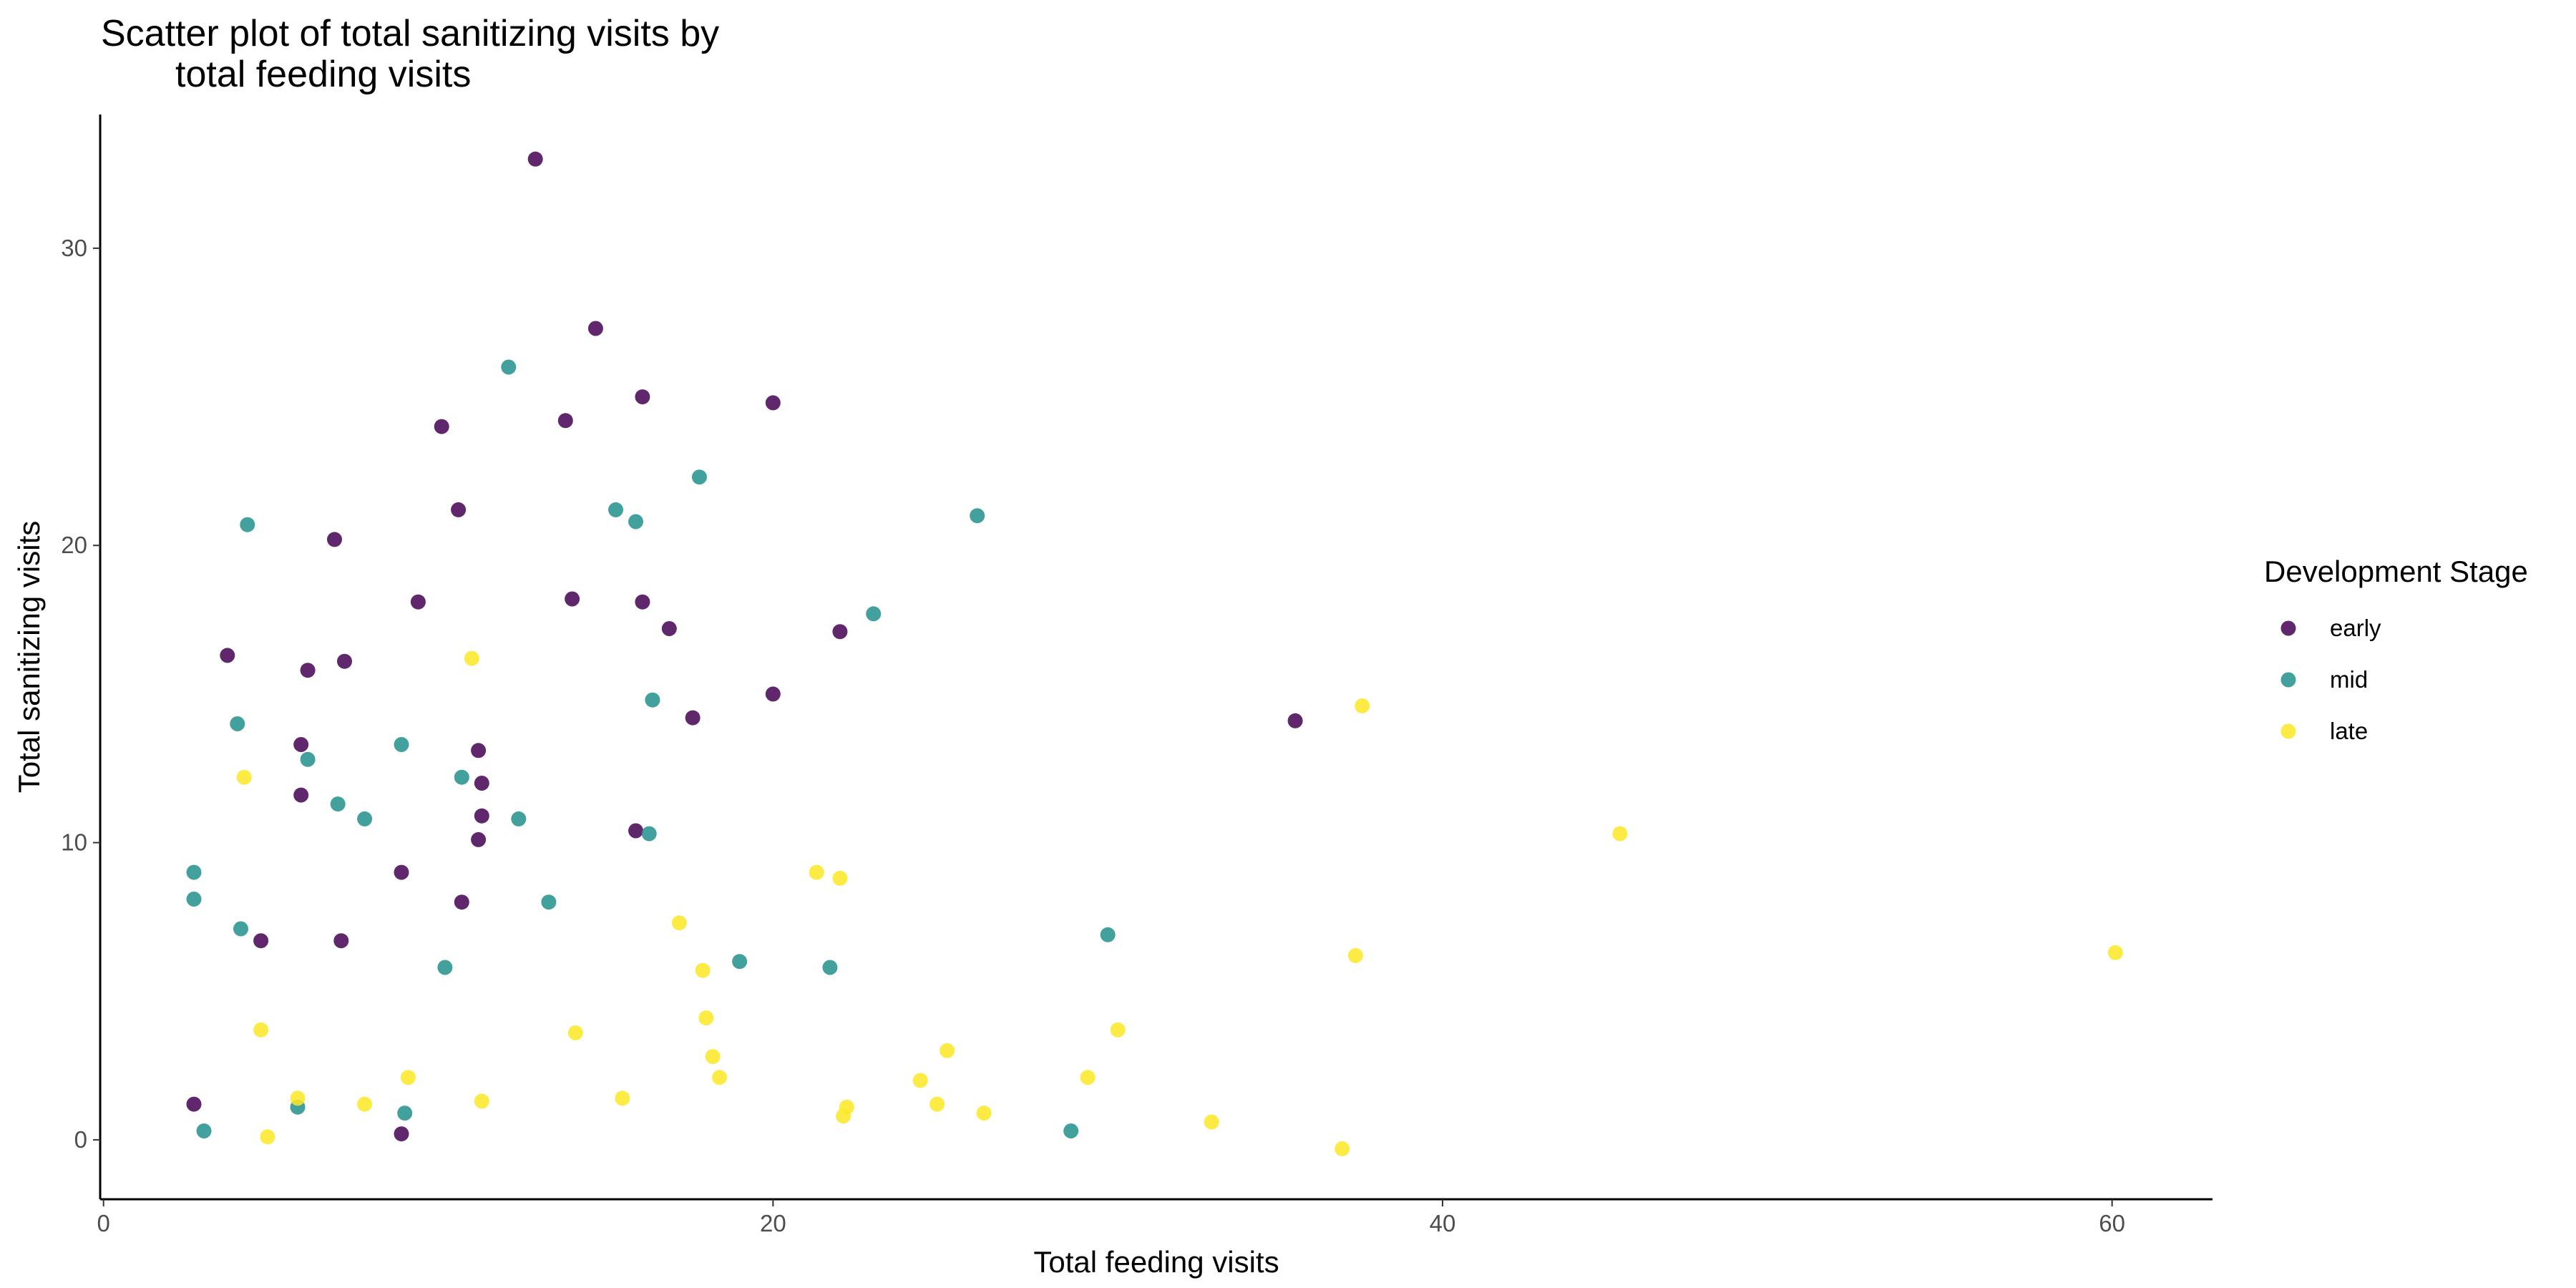  What do you see at coordinates (74, 545) in the screenshot?
I see `y-tick-label-2: 20` at bounding box center [74, 545].